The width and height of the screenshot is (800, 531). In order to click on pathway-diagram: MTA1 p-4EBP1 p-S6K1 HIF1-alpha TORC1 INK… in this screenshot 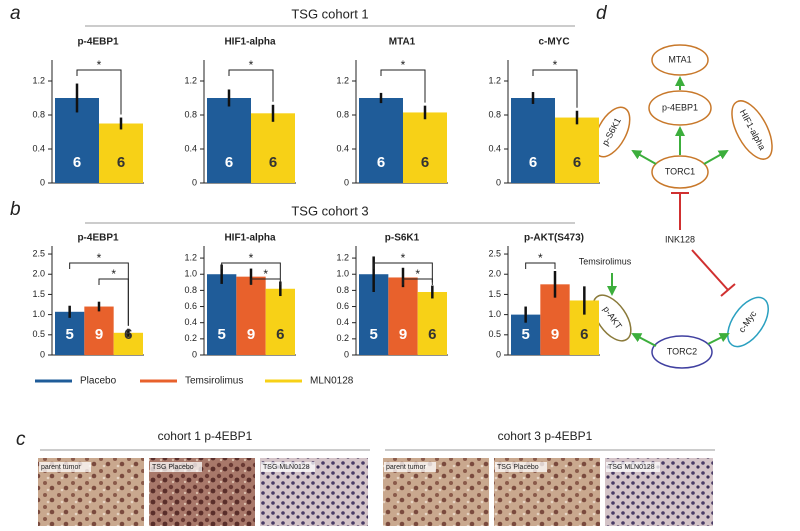, I will do `click(676, 206)`.